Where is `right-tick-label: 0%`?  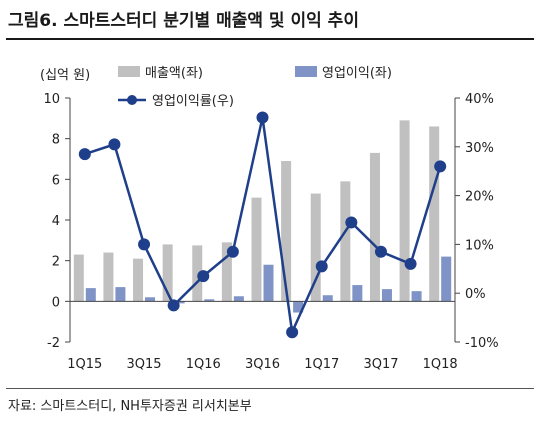
right-tick-label: 0% is located at coordinates (475, 294).